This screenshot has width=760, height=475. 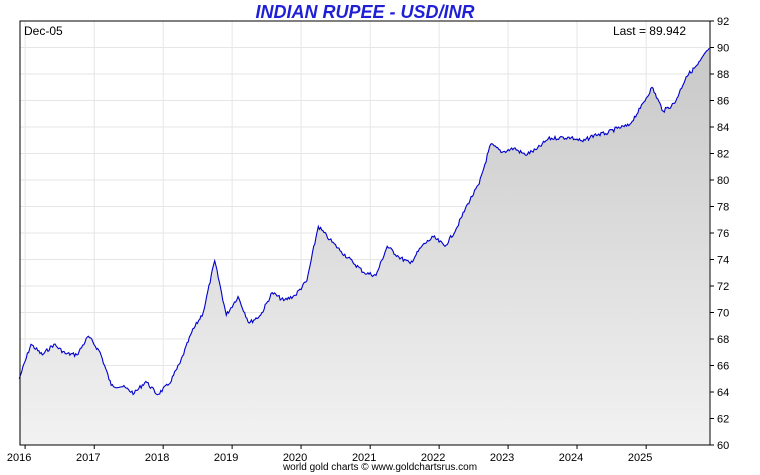 What do you see at coordinates (723, 261) in the screenshot?
I see `y-tick-label: 74` at bounding box center [723, 261].